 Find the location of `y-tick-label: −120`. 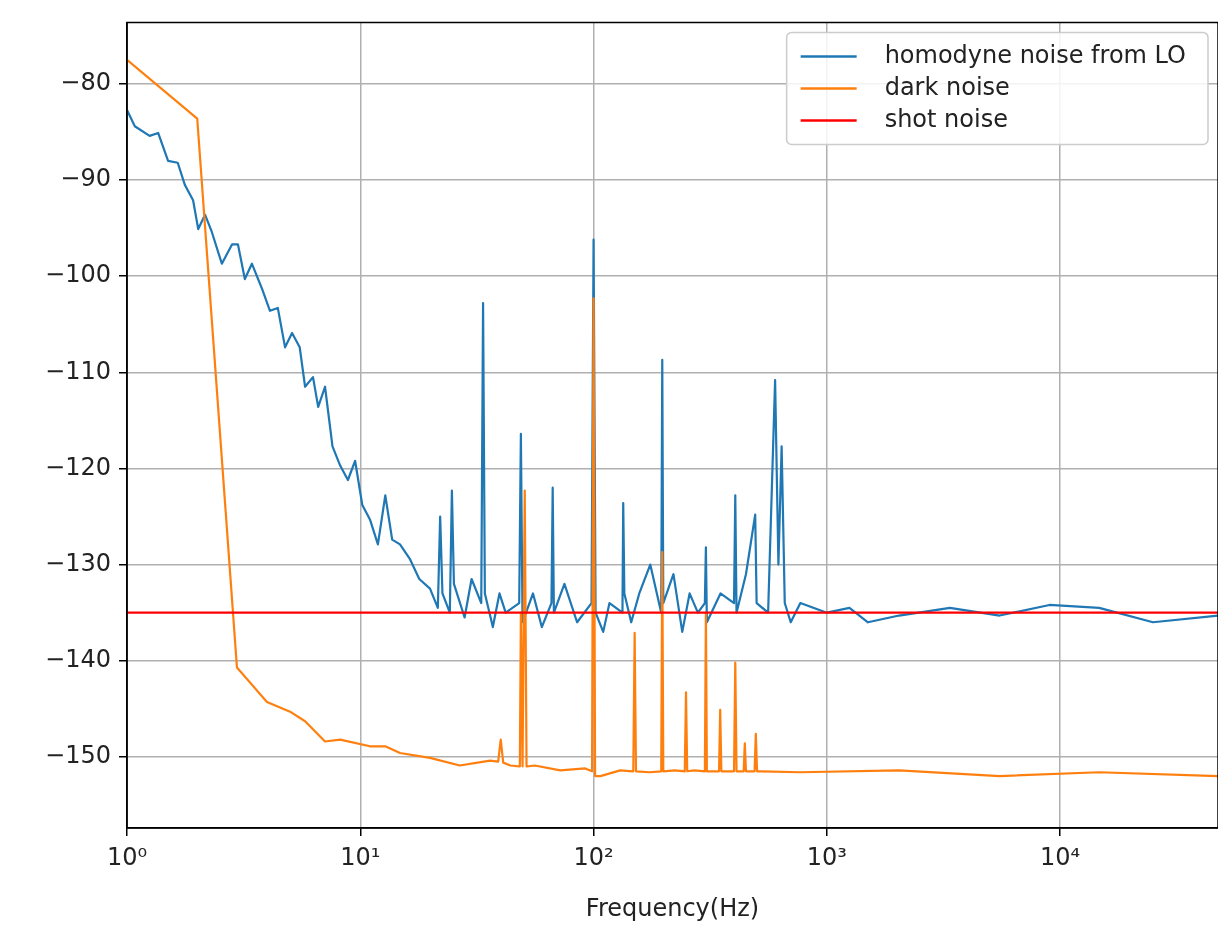

y-tick-label: −120 is located at coordinates (78, 466).